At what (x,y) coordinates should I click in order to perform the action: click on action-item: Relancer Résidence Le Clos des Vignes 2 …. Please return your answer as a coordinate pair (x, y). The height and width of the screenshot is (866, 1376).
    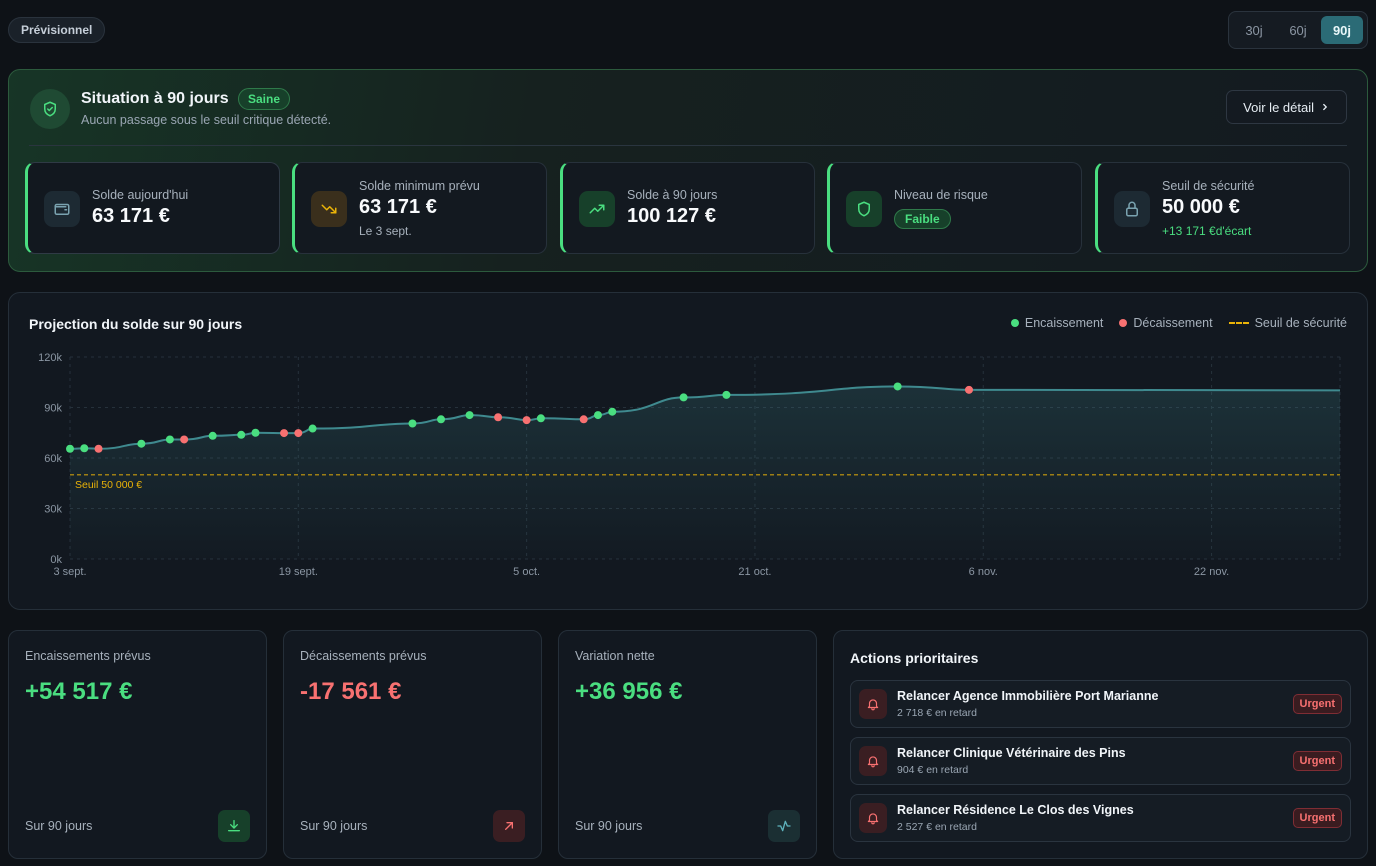
    Looking at the image, I should click on (1100, 818).